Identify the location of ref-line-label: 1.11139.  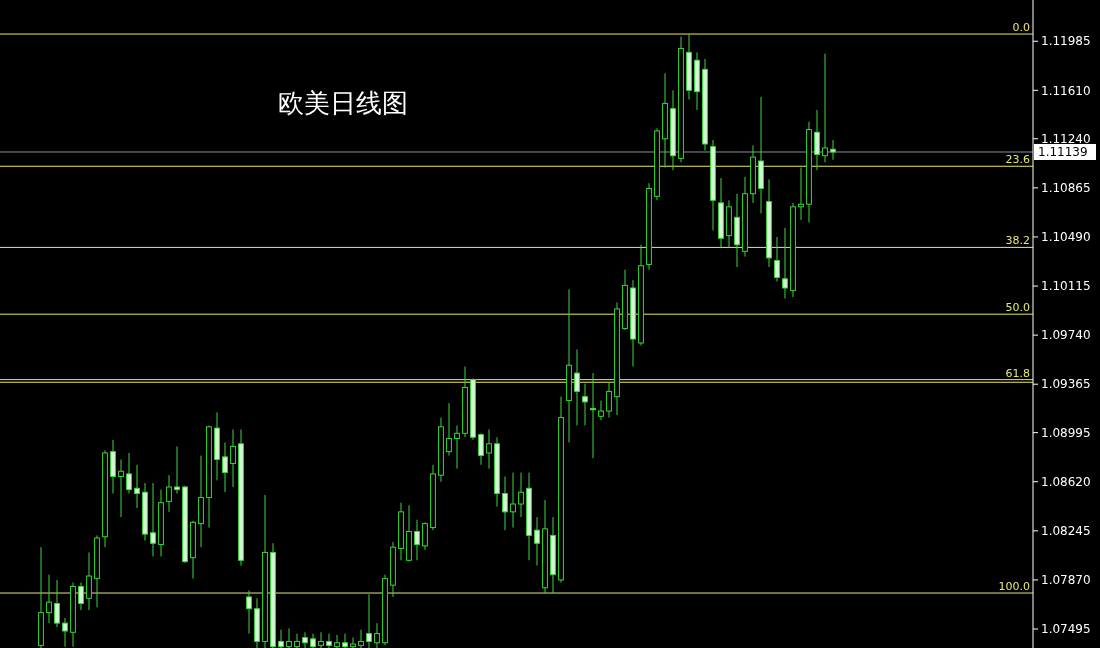
(1063, 152).